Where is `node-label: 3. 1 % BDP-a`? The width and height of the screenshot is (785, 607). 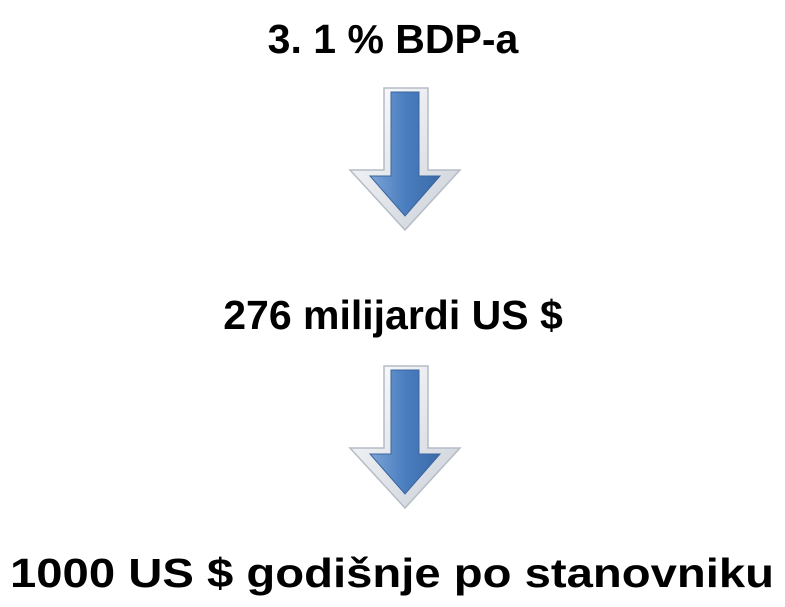
node-label: 3. 1 % BDP-a is located at coordinates (394, 39).